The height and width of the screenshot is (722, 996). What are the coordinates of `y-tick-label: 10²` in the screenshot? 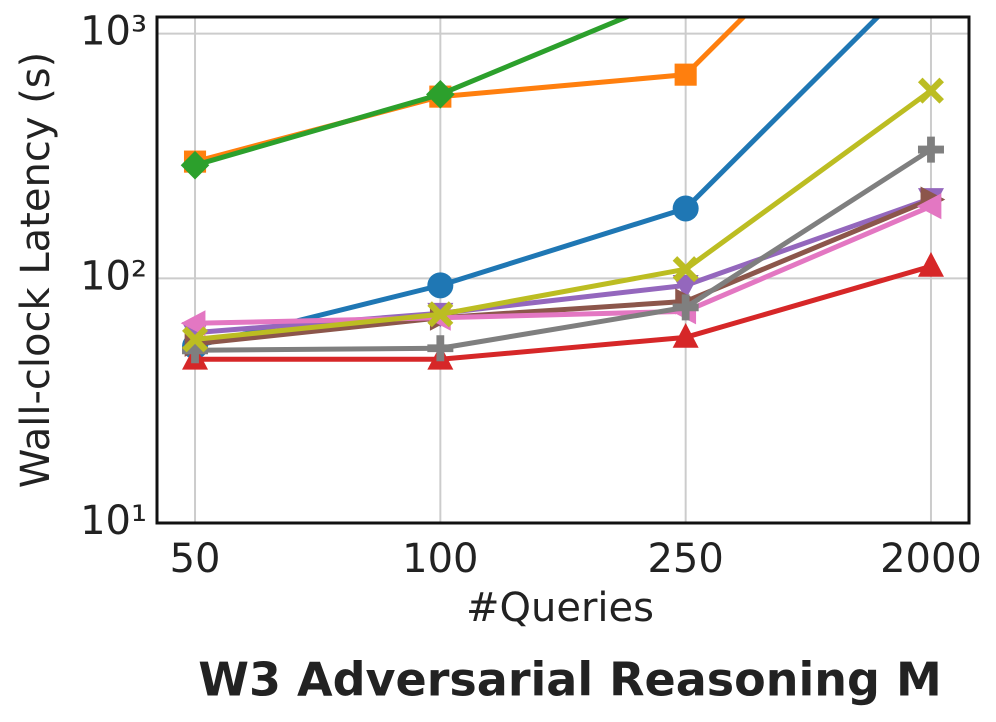 It's located at (113, 276).